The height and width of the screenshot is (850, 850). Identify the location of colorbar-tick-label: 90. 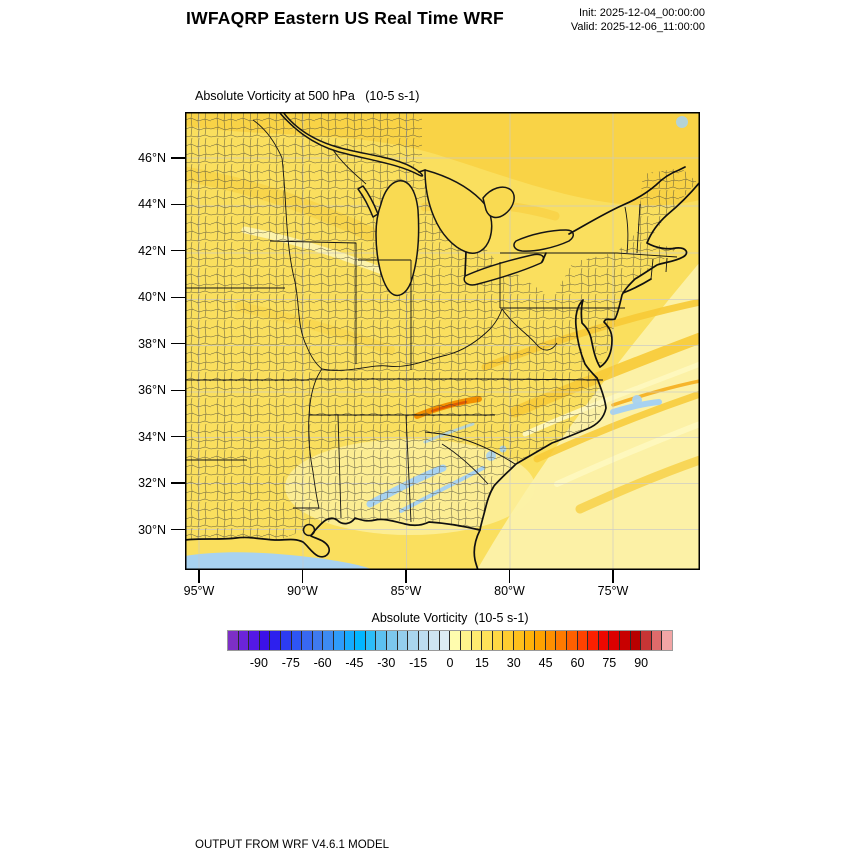
(641, 663).